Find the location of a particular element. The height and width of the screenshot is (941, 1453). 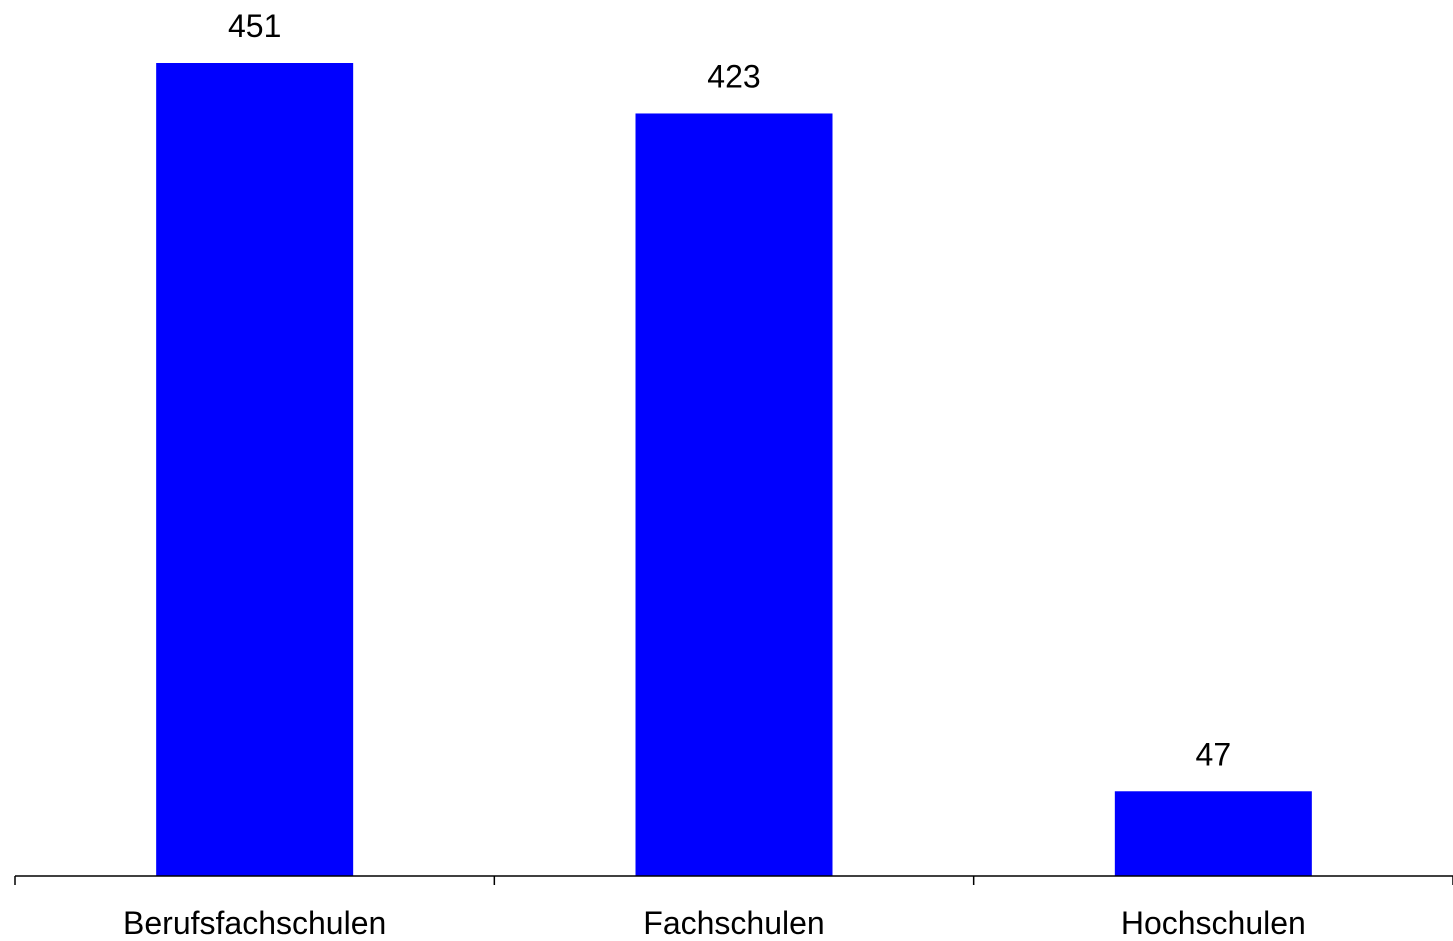

category-label-berufsfachschulen: Berufsfachschulen is located at coordinates (254, 923).